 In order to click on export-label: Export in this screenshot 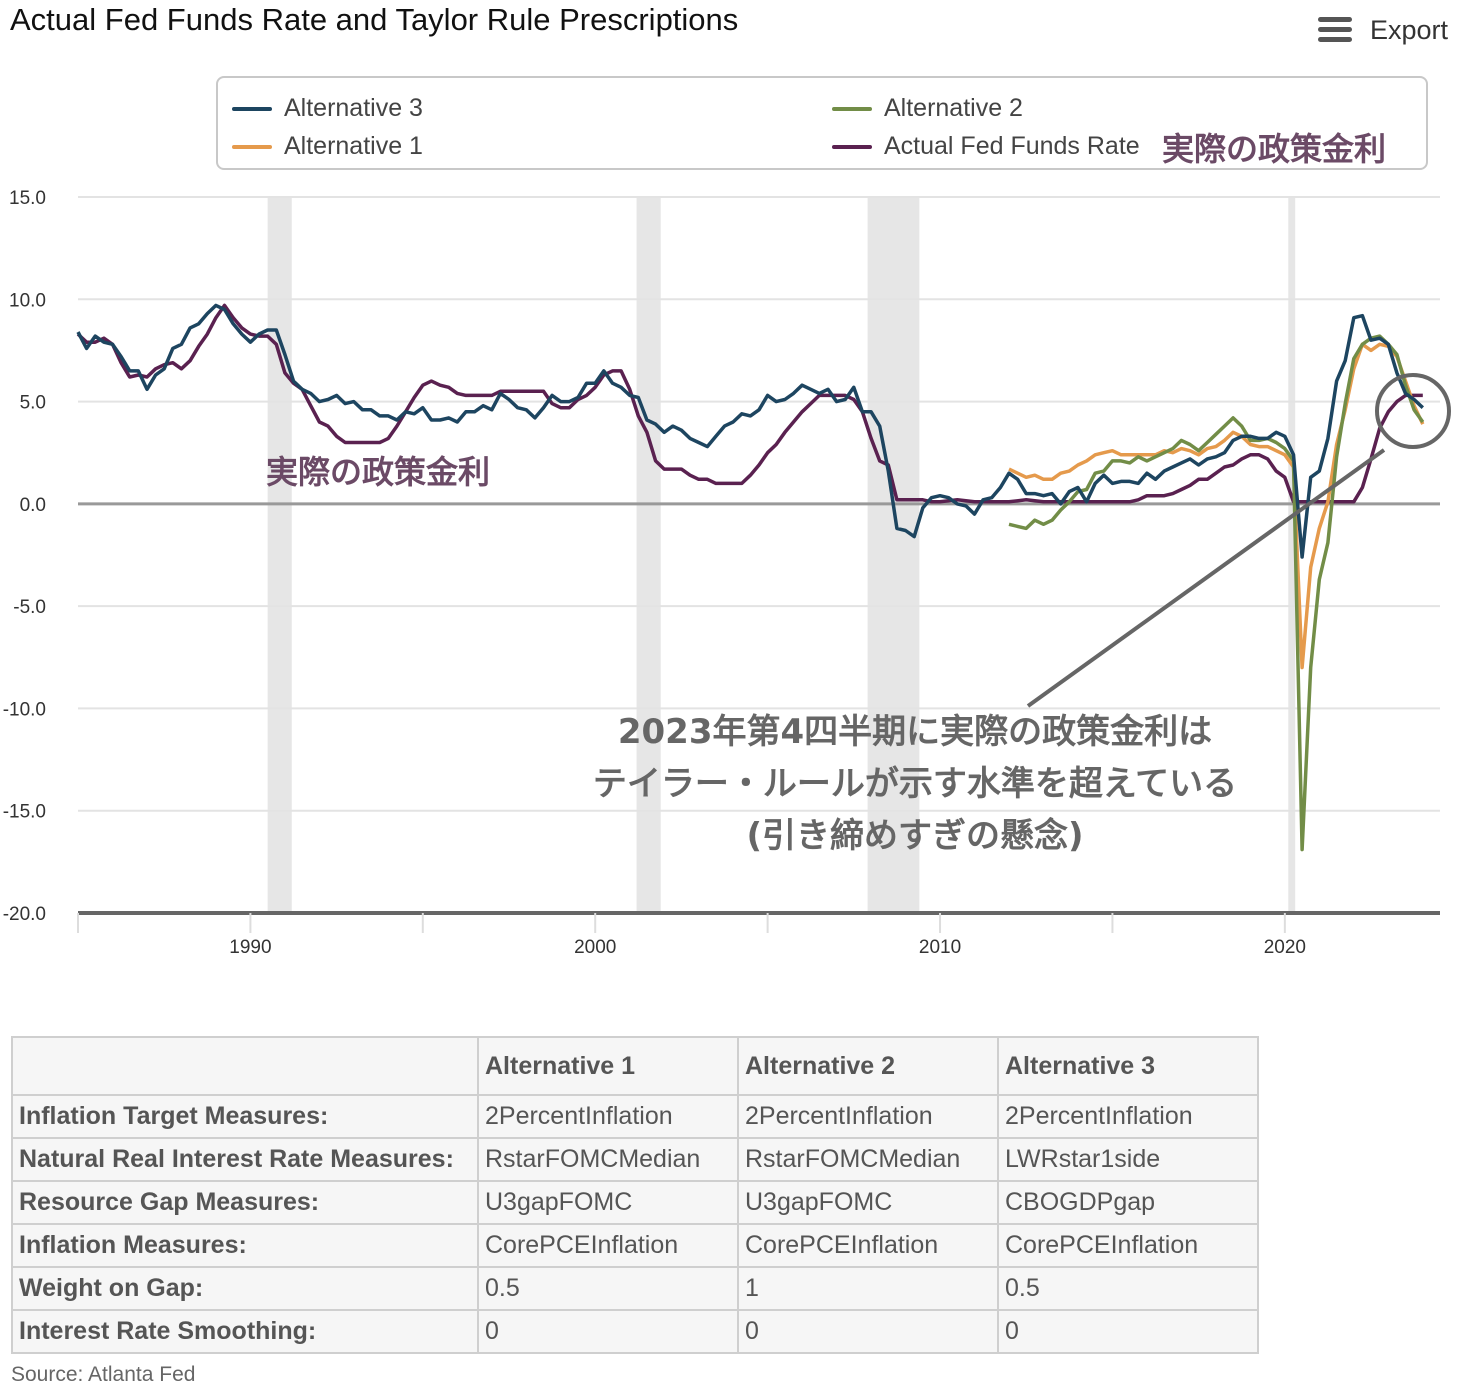, I will do `click(1409, 29)`.